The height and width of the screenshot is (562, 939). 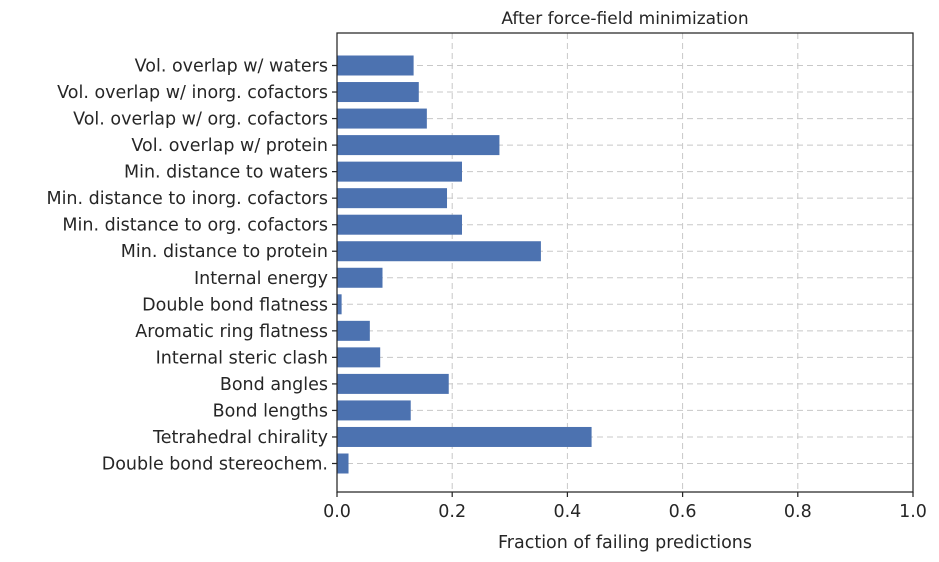 I want to click on x-ticks: 0.0 0.2 0.4 0.6 0.8 1.0, so click(x=625, y=507).